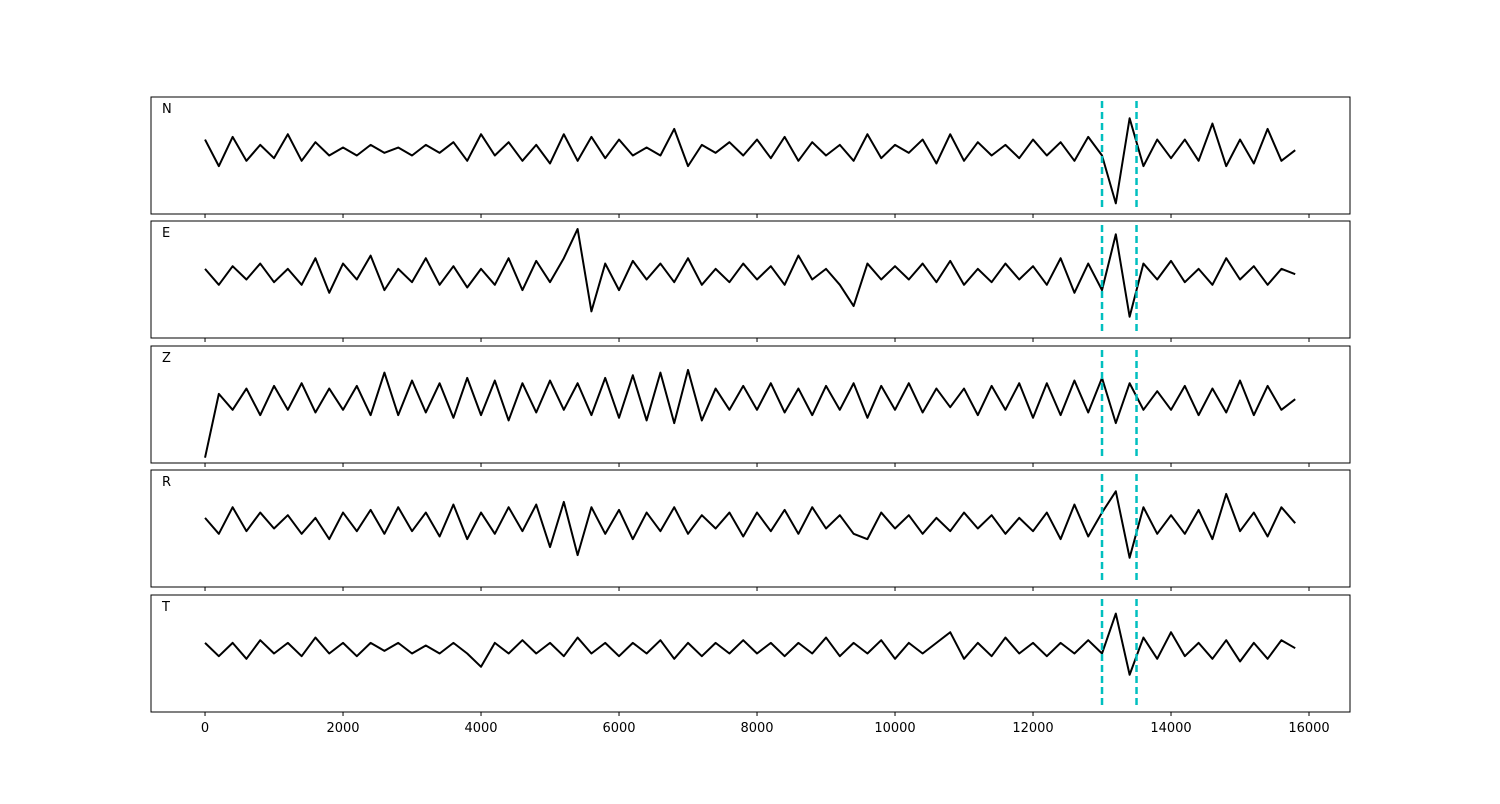  I want to click on x-tick-label: 10000, so click(894, 728).